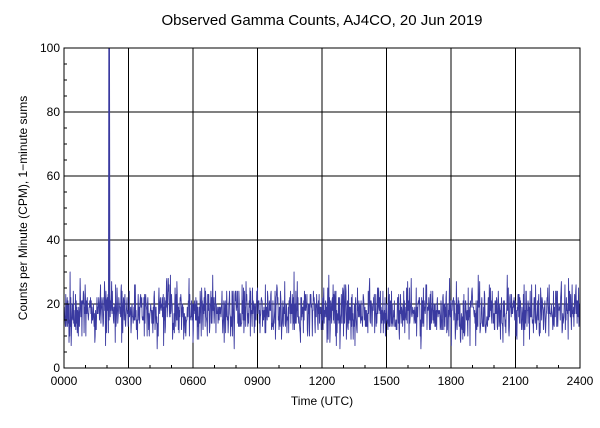 This screenshot has width=600, height=428. I want to click on x-tick-label: 2100, so click(515, 381).